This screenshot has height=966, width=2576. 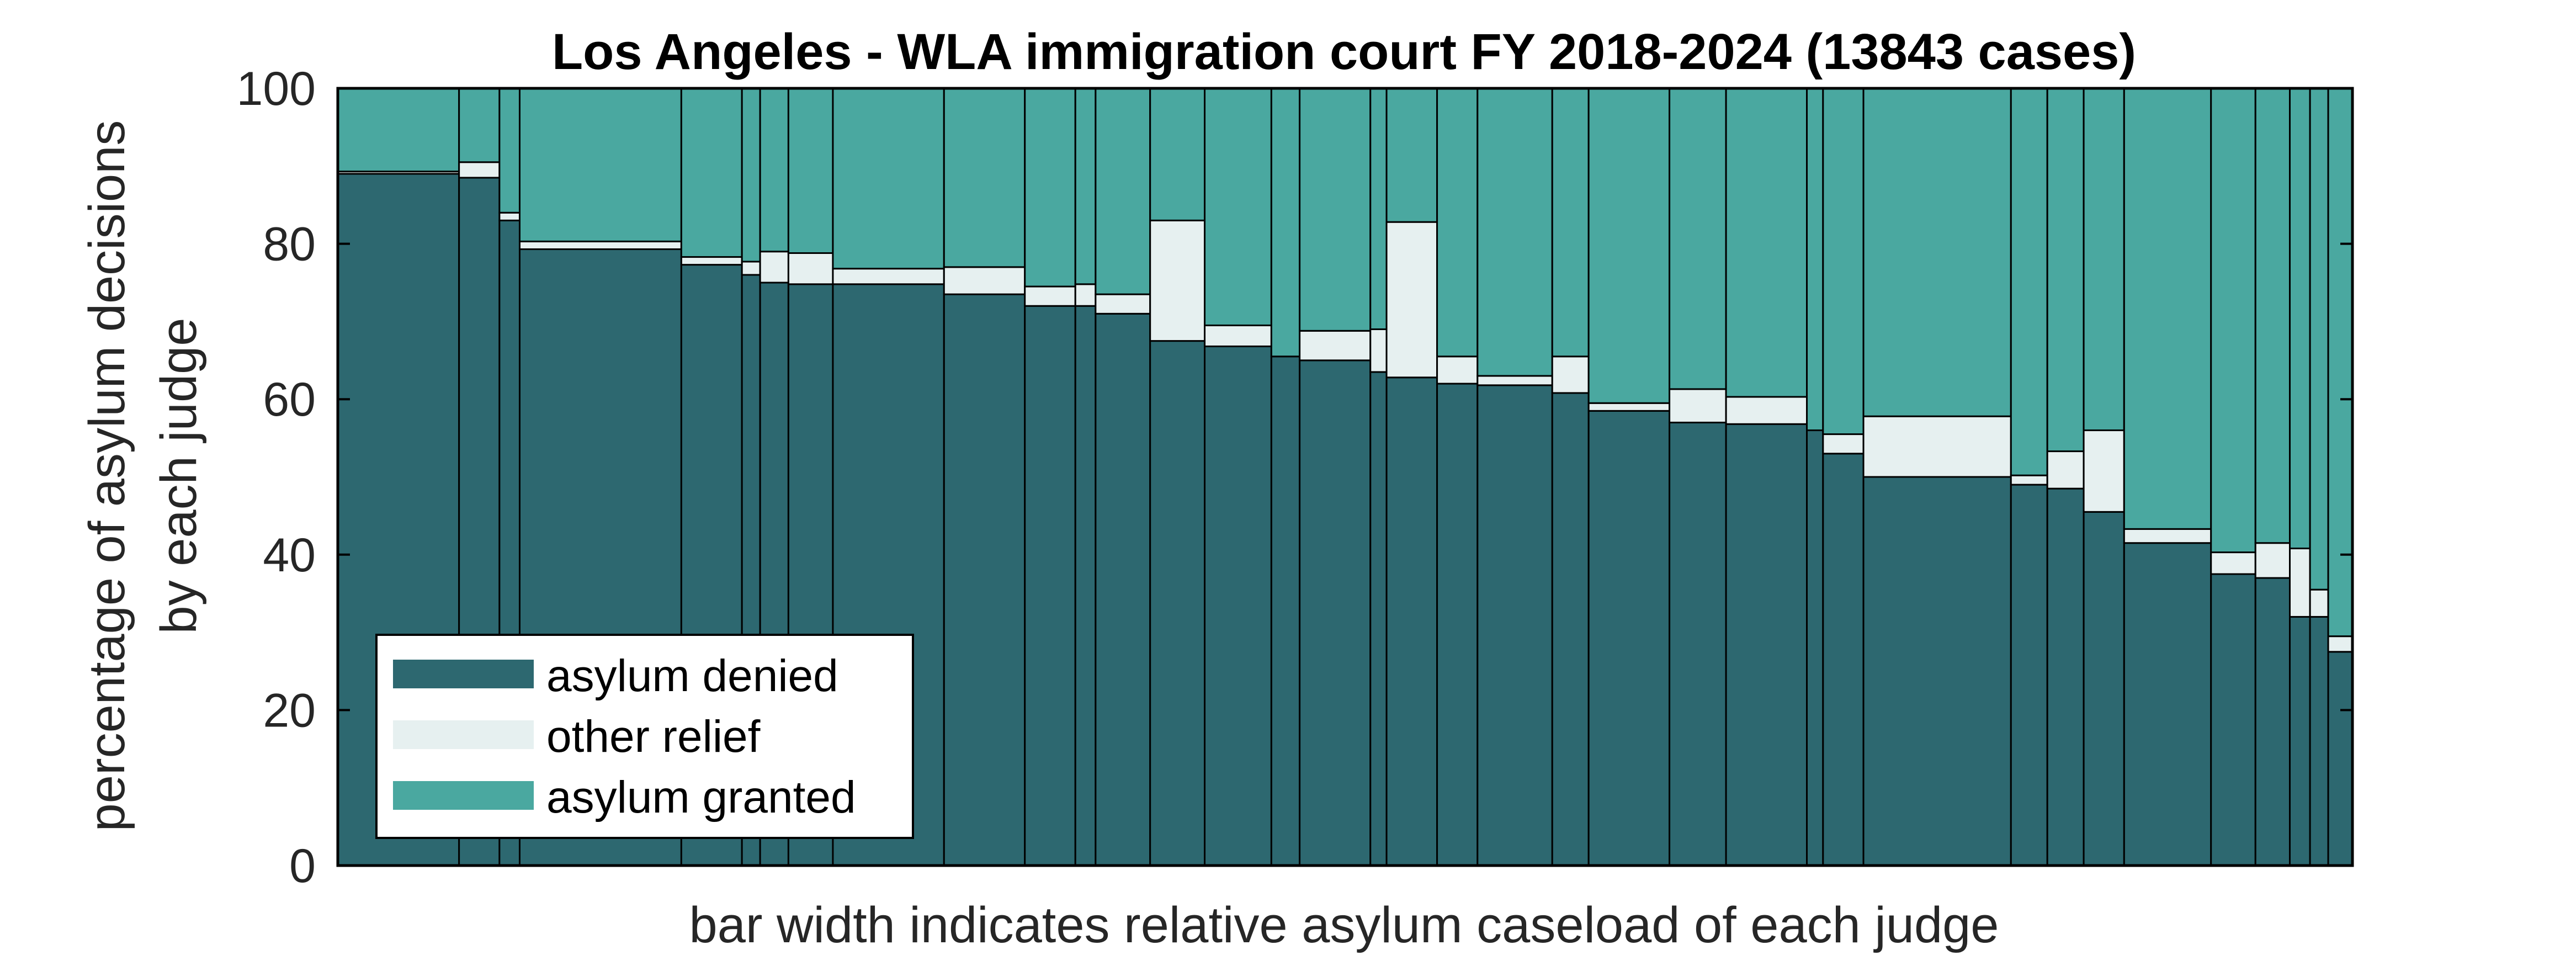 I want to click on bar-judge-28-granted, so click(x=1937, y=252).